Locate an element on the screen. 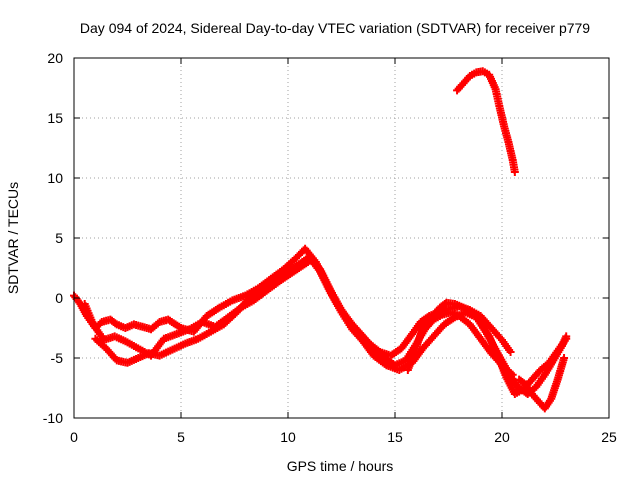  y-tick-label: 0 is located at coordinates (59, 298).